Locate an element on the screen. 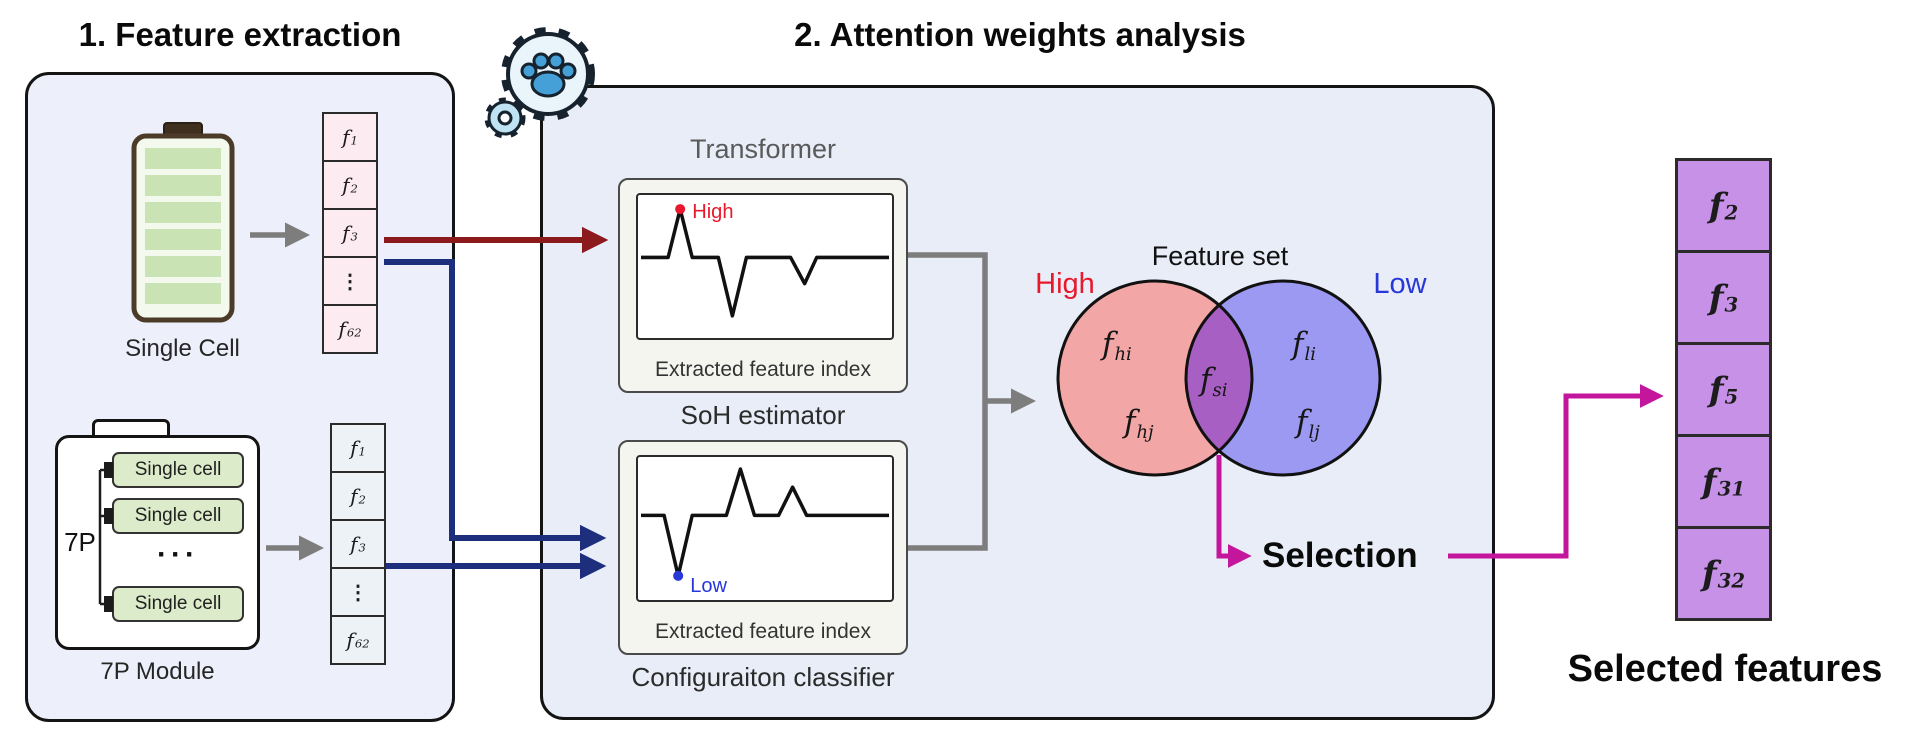 The height and width of the screenshot is (741, 1920). selection-label: Selection is located at coordinates (1340, 555).